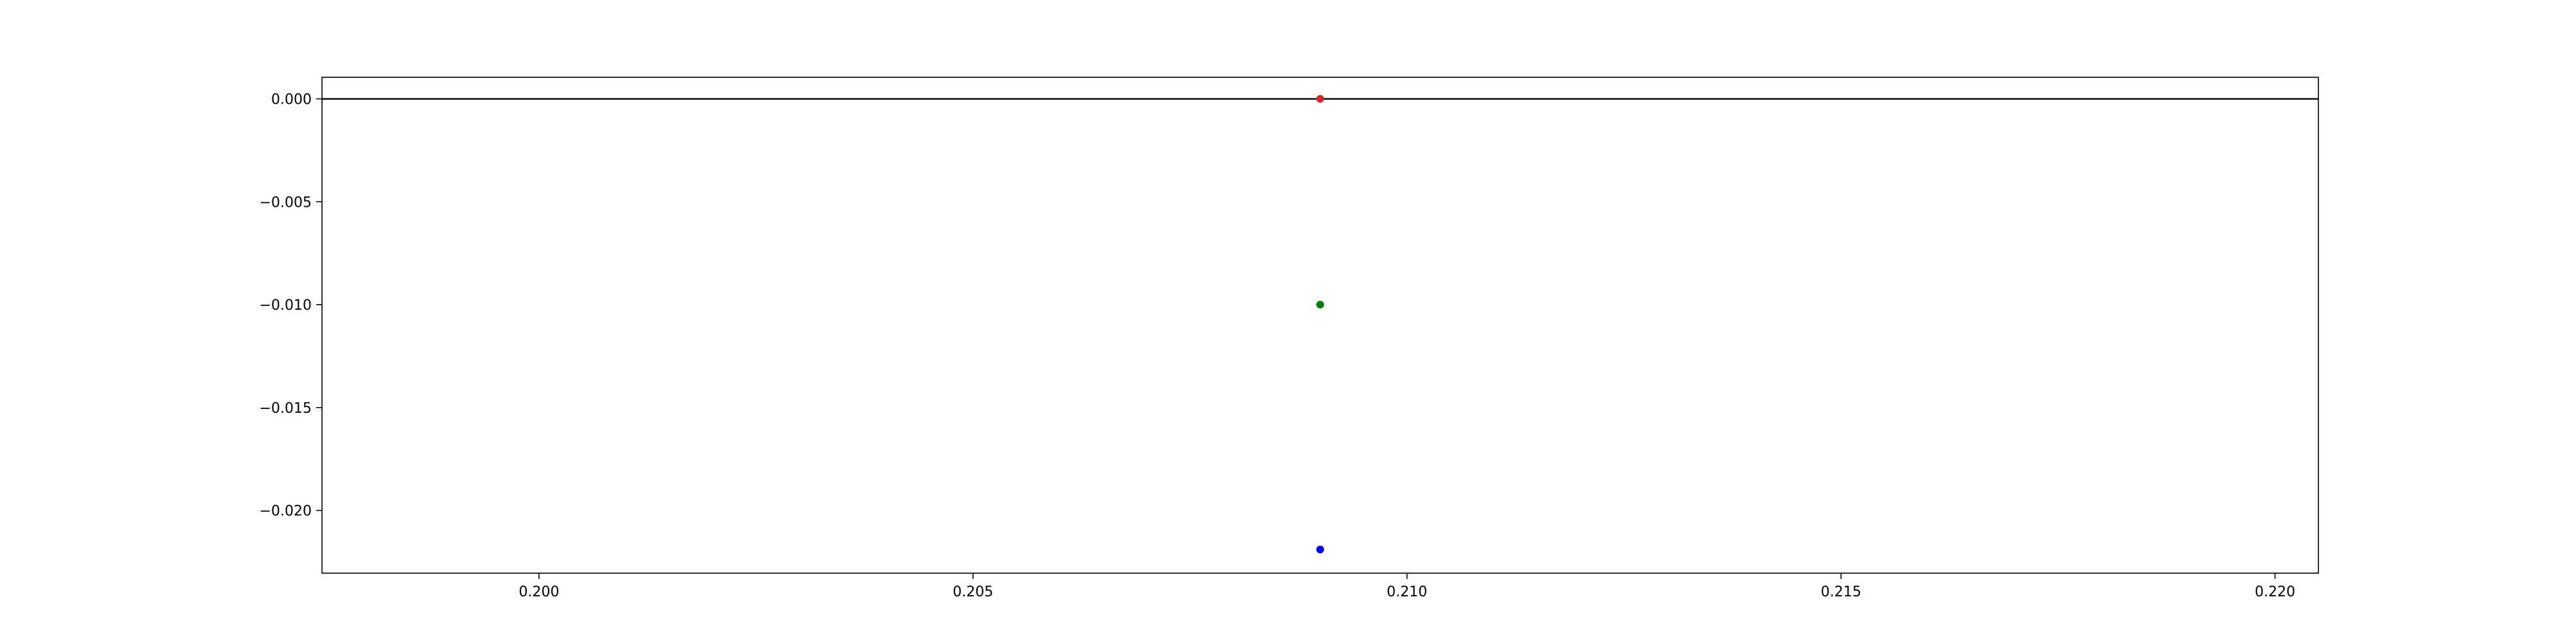  Describe the element at coordinates (973, 592) in the screenshot. I see `x-tick-label: 0.205` at that location.